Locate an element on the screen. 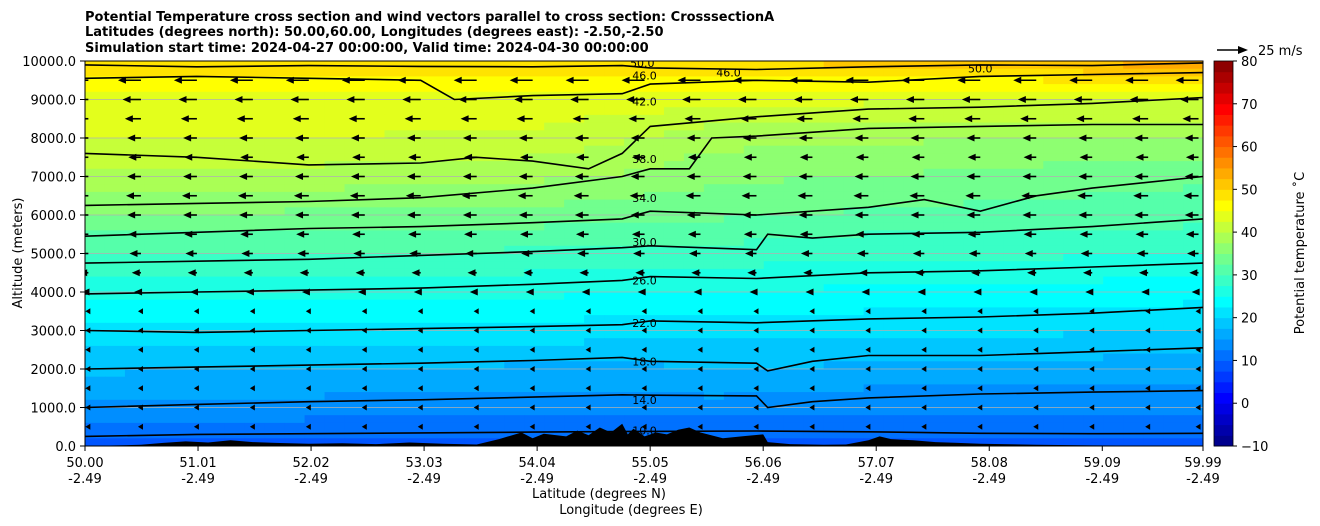  x-tick-label-lon: -2.49 is located at coordinates (85, 479).